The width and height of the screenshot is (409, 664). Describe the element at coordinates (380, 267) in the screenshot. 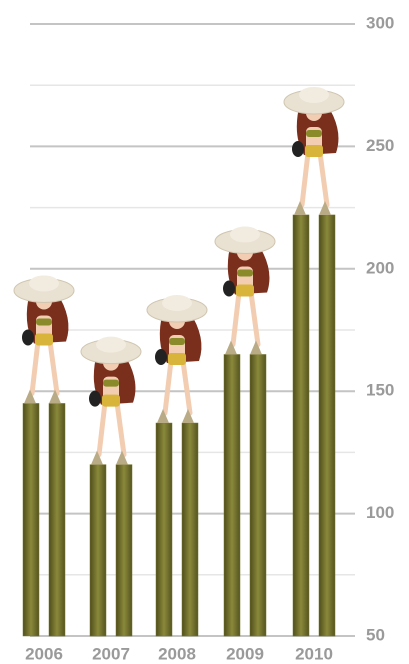

I see `y-tick-label: 200` at that location.